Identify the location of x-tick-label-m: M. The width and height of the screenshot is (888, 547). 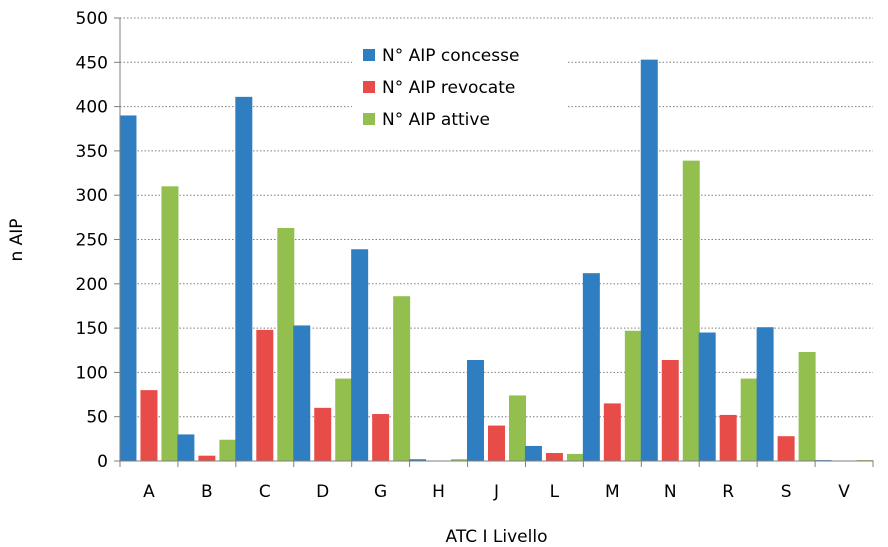
(612, 492).